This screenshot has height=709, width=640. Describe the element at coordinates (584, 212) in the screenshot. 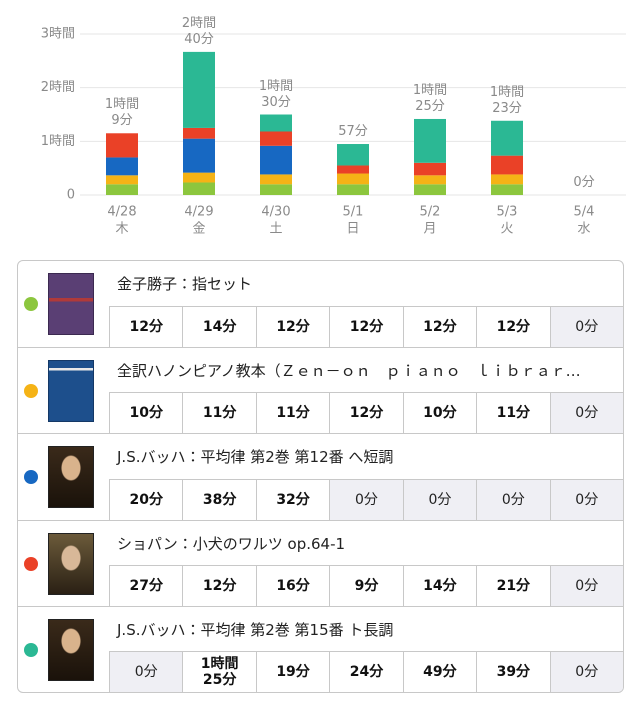

I see `x-tick-label: 5/4` at that location.